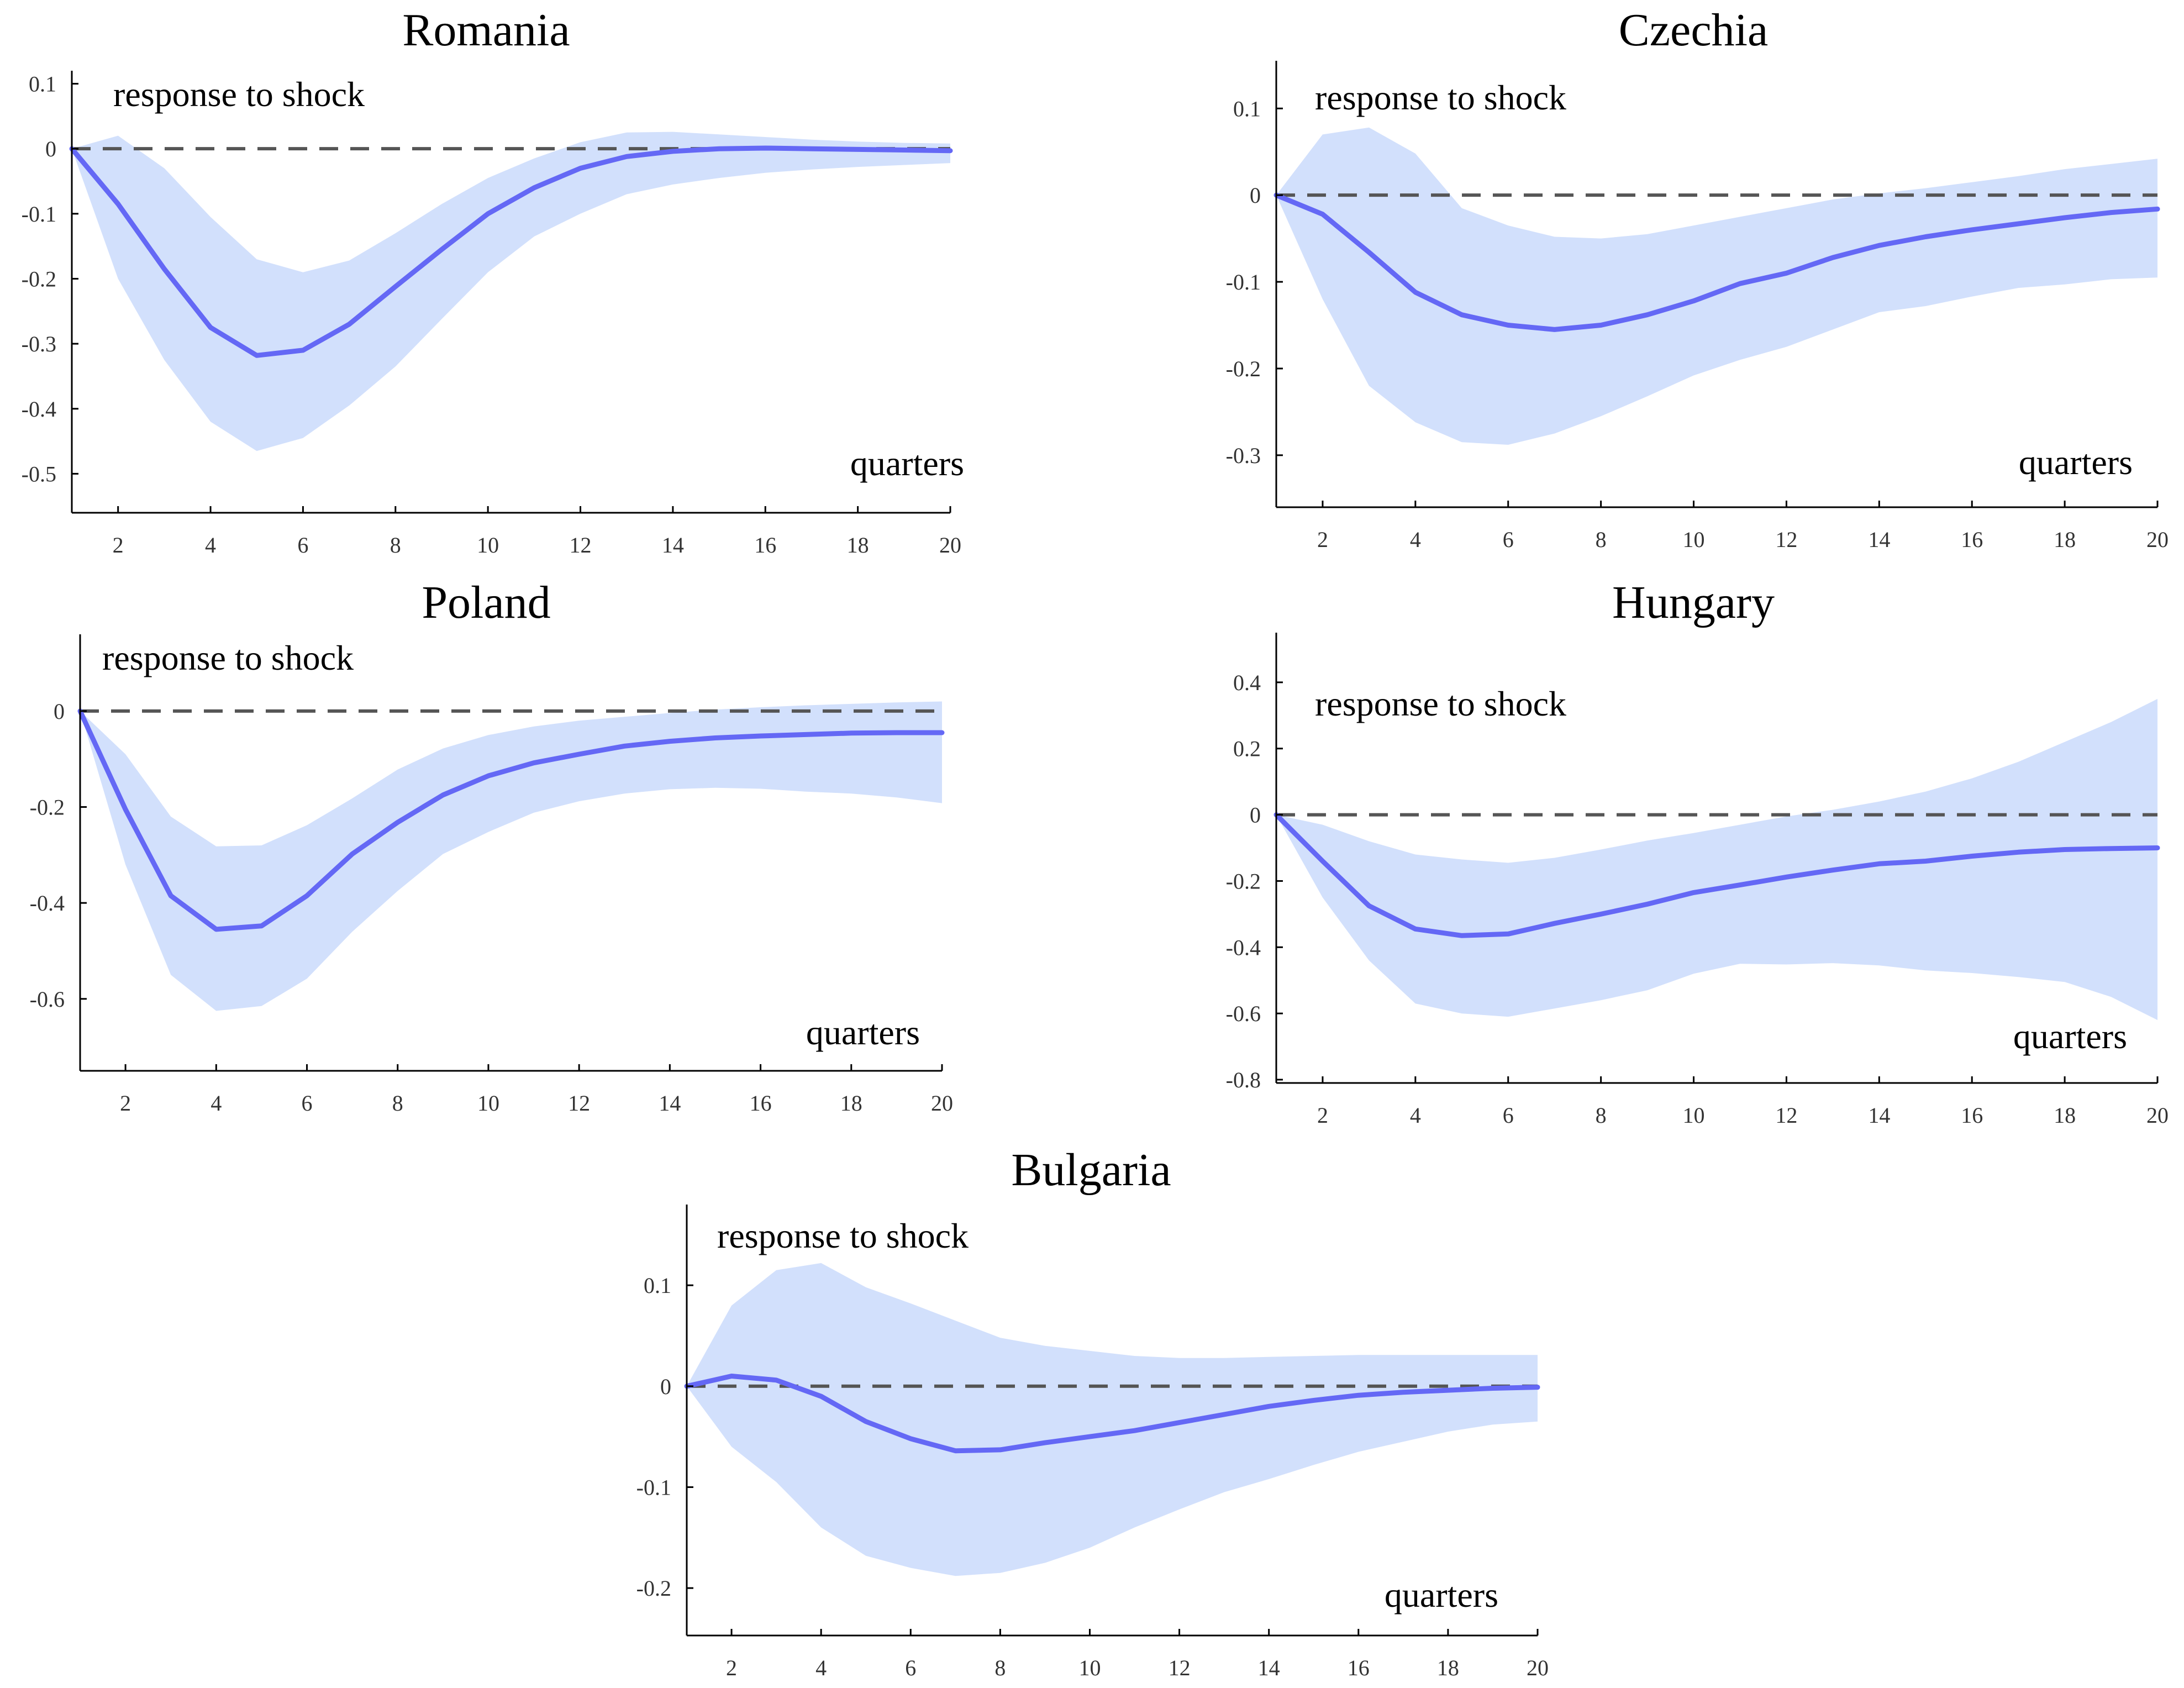  I want to click on romania-response-label: response to shock, so click(239, 95).